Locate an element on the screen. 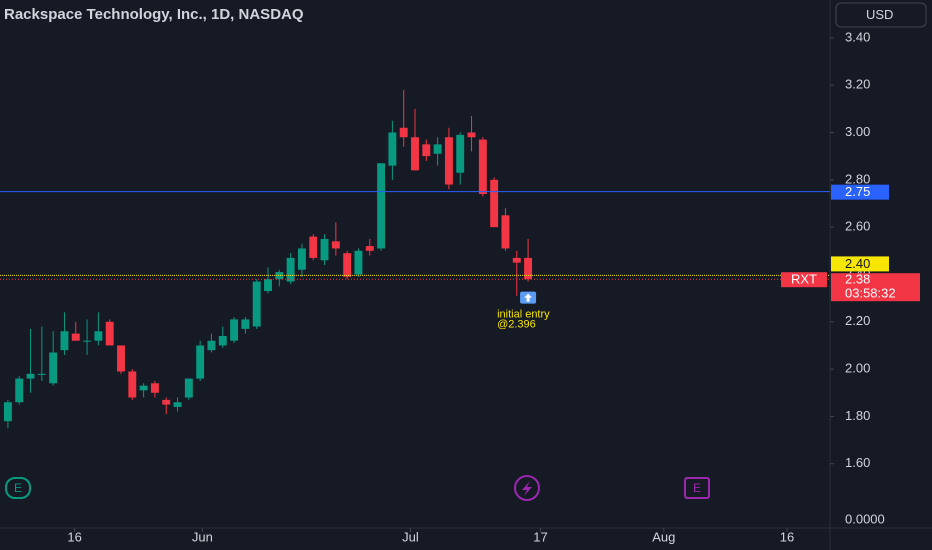  x-tick-label: Jul is located at coordinates (410, 536).